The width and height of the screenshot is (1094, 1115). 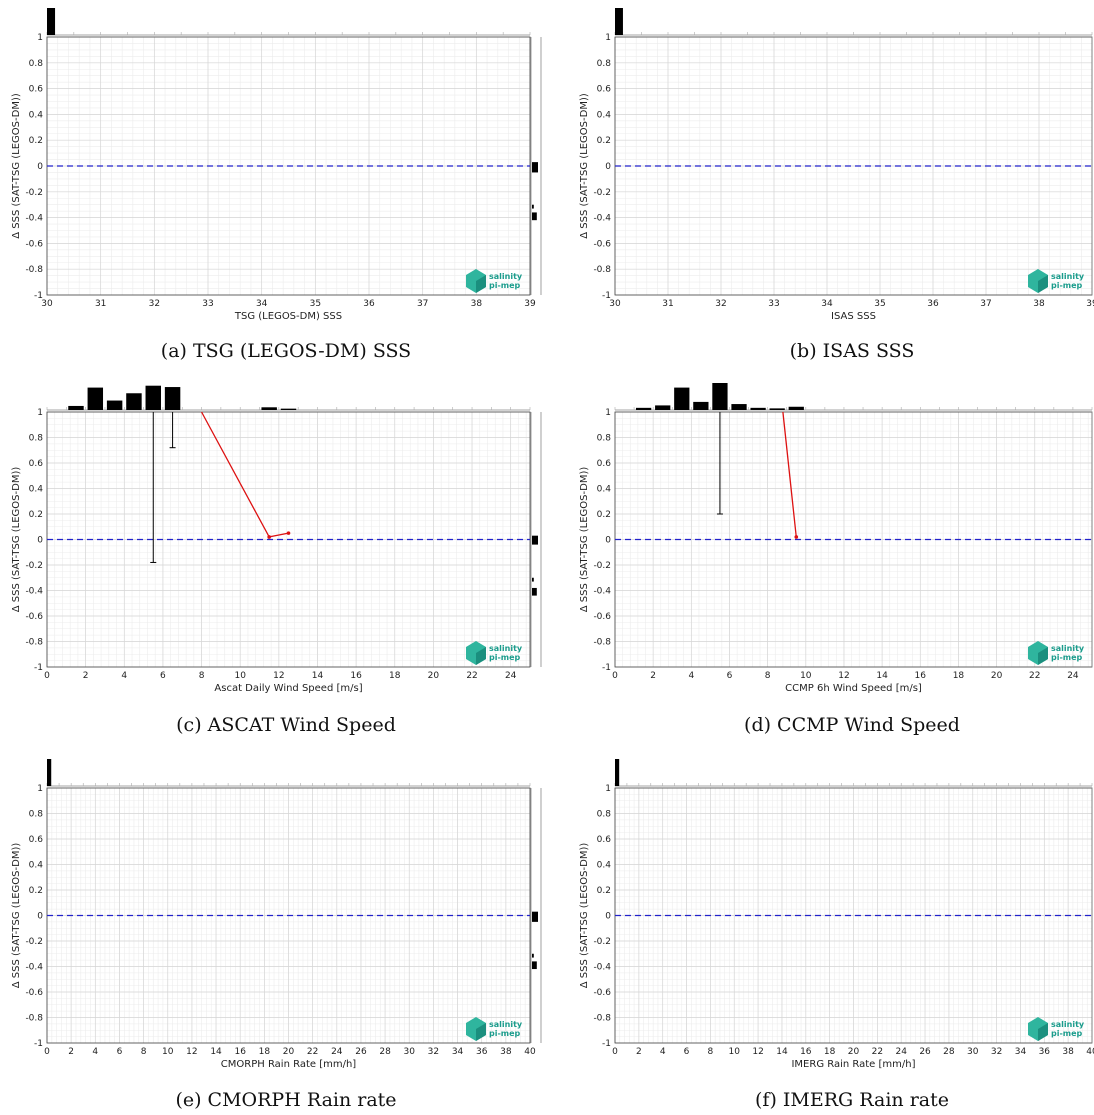 What do you see at coordinates (1090, 1052) in the screenshot?
I see `x-tick-label: 40` at bounding box center [1090, 1052].